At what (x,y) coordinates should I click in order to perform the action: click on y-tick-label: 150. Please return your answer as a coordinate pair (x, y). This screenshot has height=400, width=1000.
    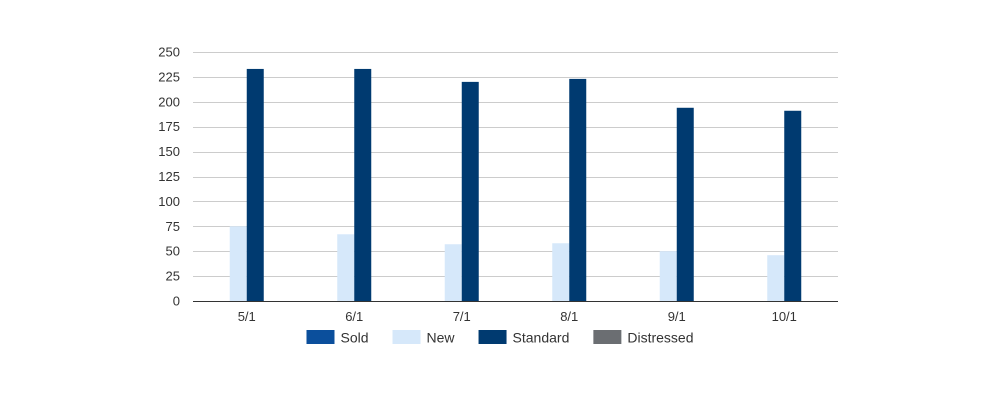
    Looking at the image, I should click on (169, 151).